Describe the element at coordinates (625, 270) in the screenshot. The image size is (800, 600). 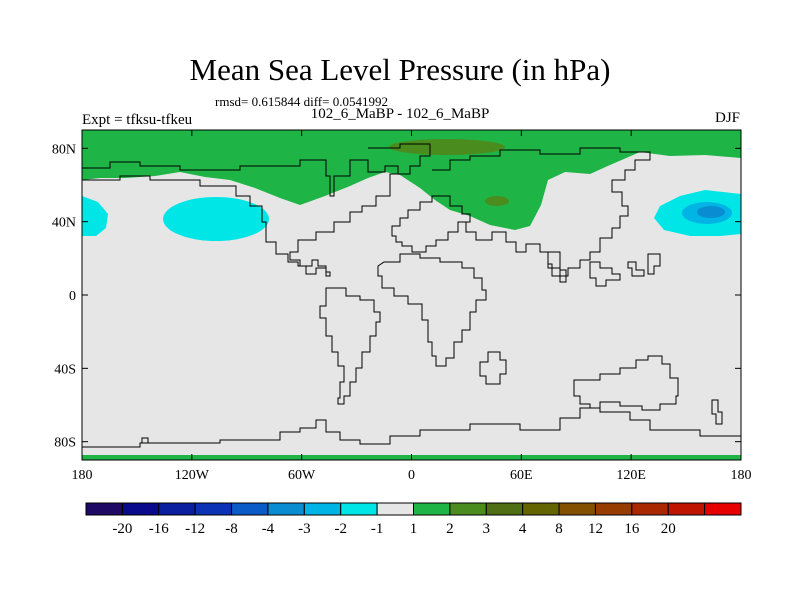
I see `coastline-islands` at that location.